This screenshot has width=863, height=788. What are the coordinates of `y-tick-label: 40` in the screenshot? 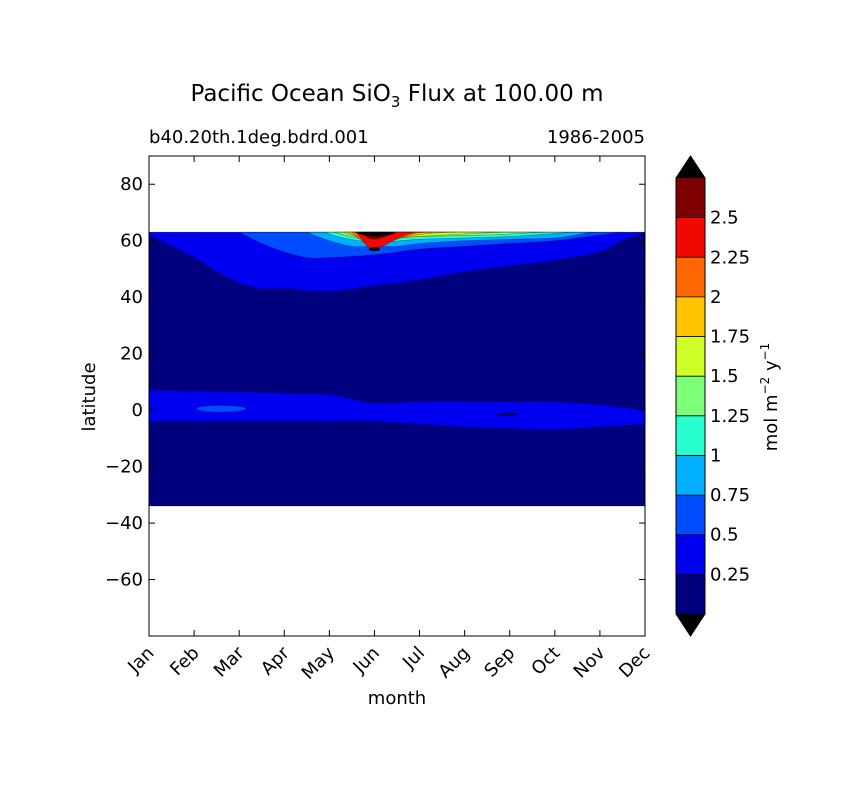 It's located at (131, 297).